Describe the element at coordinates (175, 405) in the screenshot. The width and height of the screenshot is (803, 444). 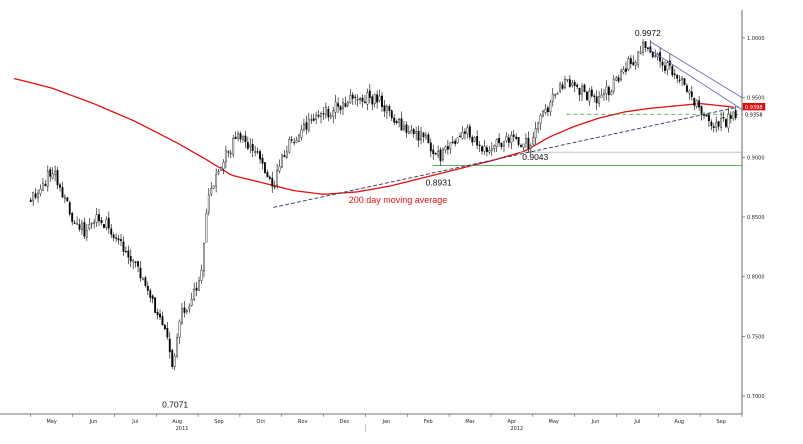
I see `annotation-label: 0.7071` at that location.